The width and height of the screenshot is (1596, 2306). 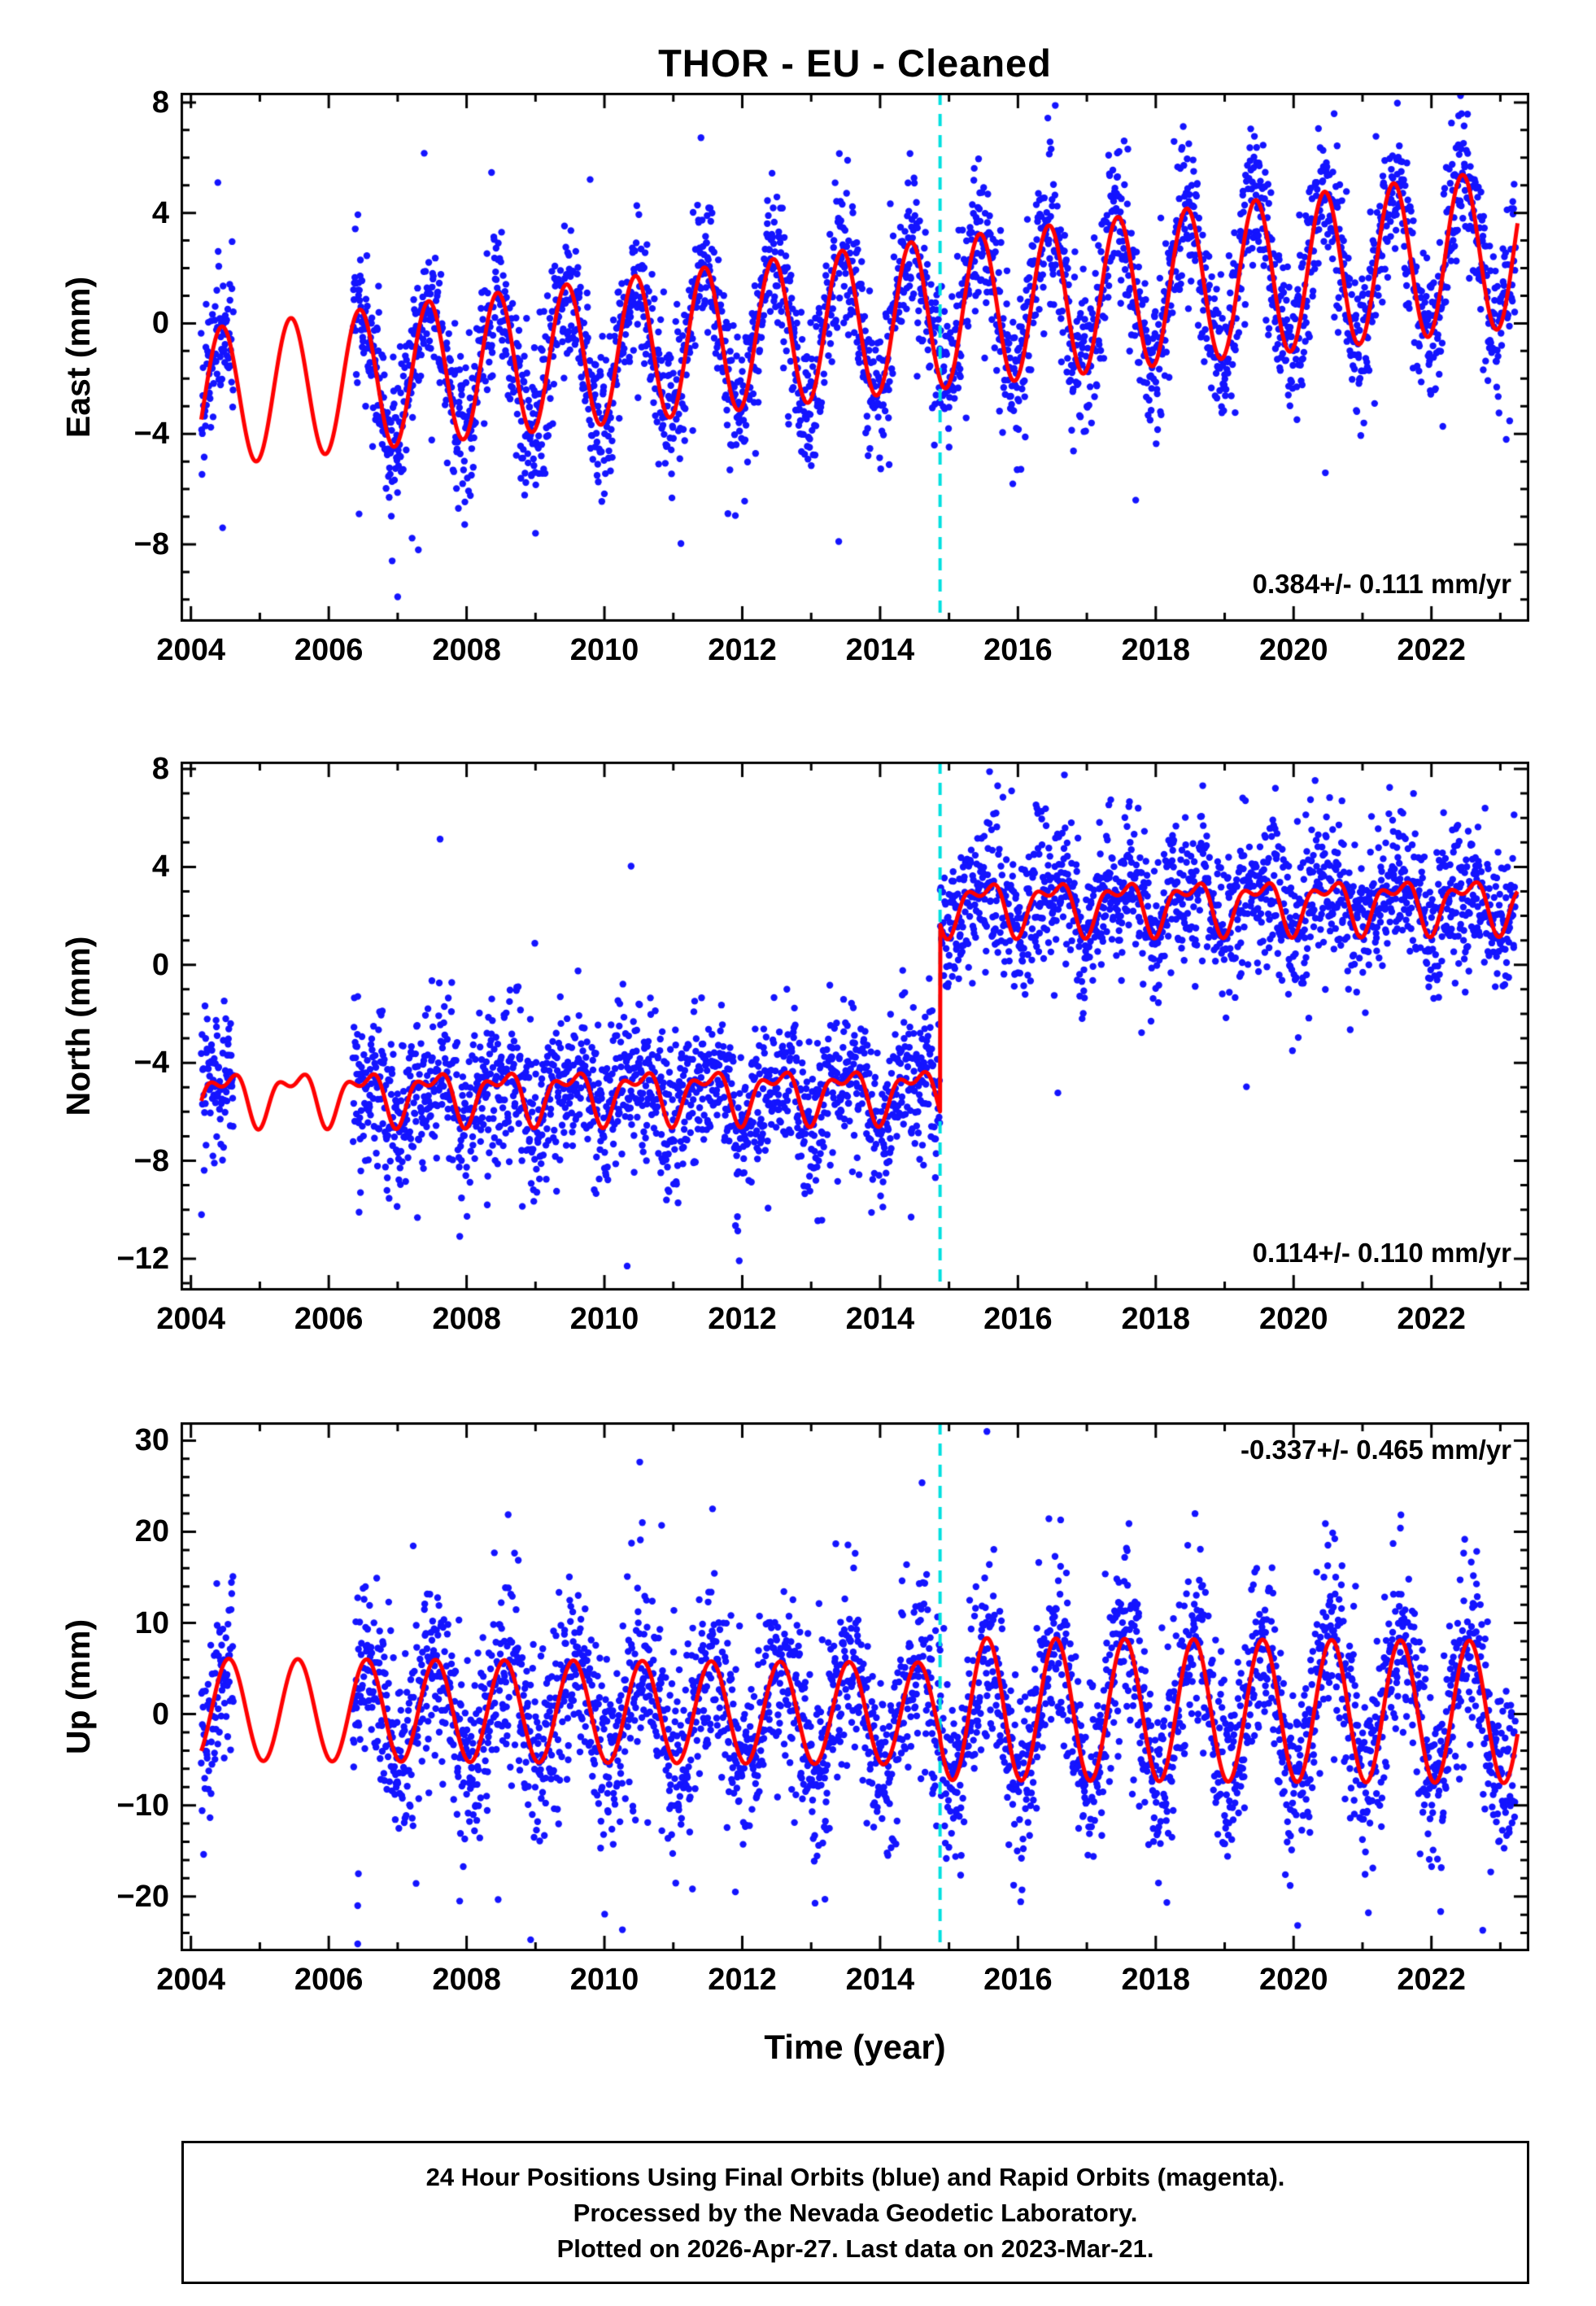 I want to click on panel-up-ytick-label: −20, so click(x=142, y=1896).